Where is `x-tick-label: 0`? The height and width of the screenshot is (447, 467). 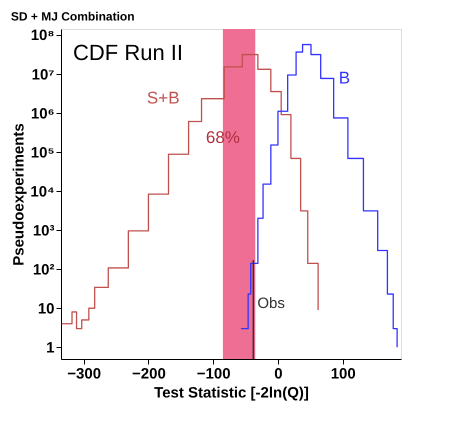
x-tick-label: 0 is located at coordinates (278, 374).